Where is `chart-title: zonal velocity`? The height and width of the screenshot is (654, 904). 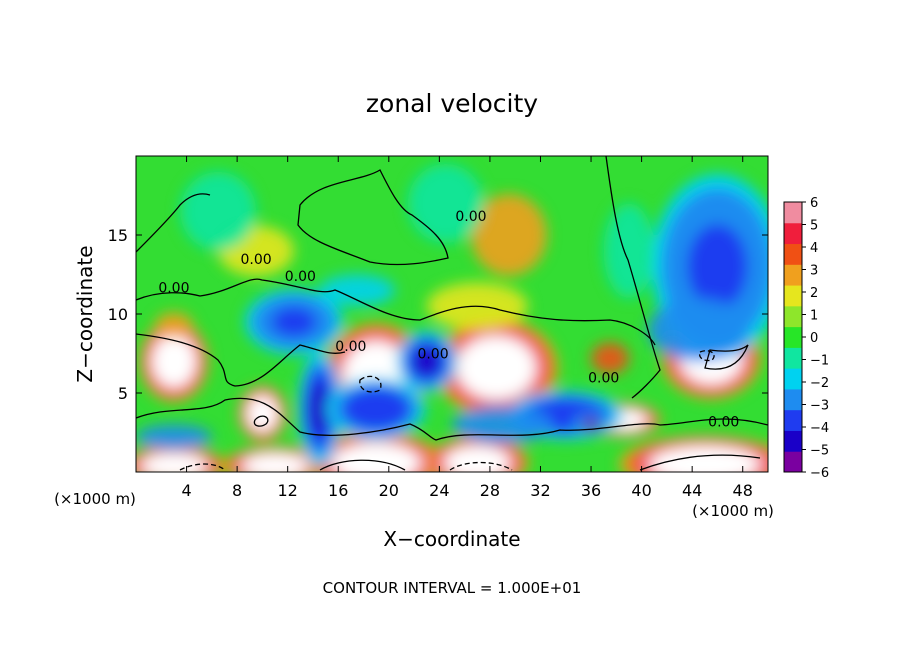
chart-title: zonal velocity is located at coordinates (452, 103).